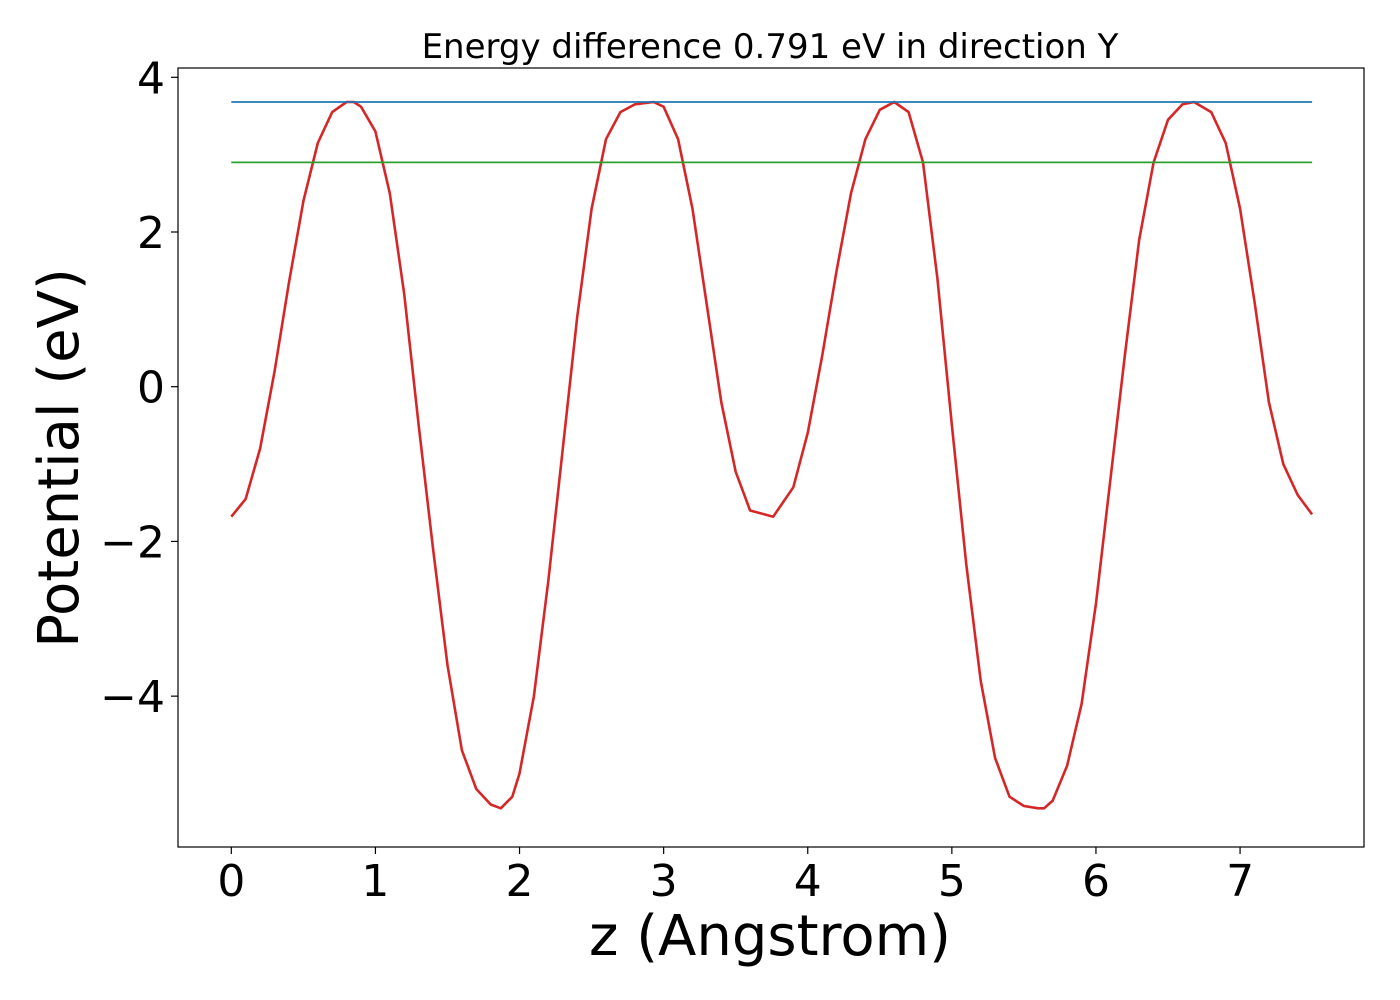  I want to click on y-tick-label: 2, so click(151, 233).